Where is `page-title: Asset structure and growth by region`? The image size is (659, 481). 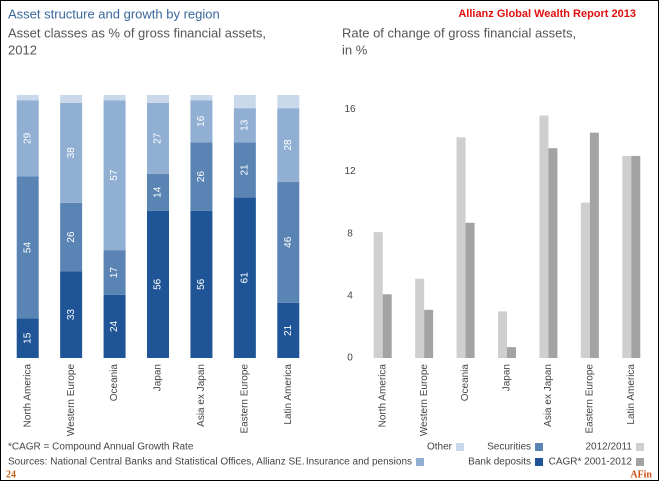 page-title: Asset structure and growth by region is located at coordinates (114, 13).